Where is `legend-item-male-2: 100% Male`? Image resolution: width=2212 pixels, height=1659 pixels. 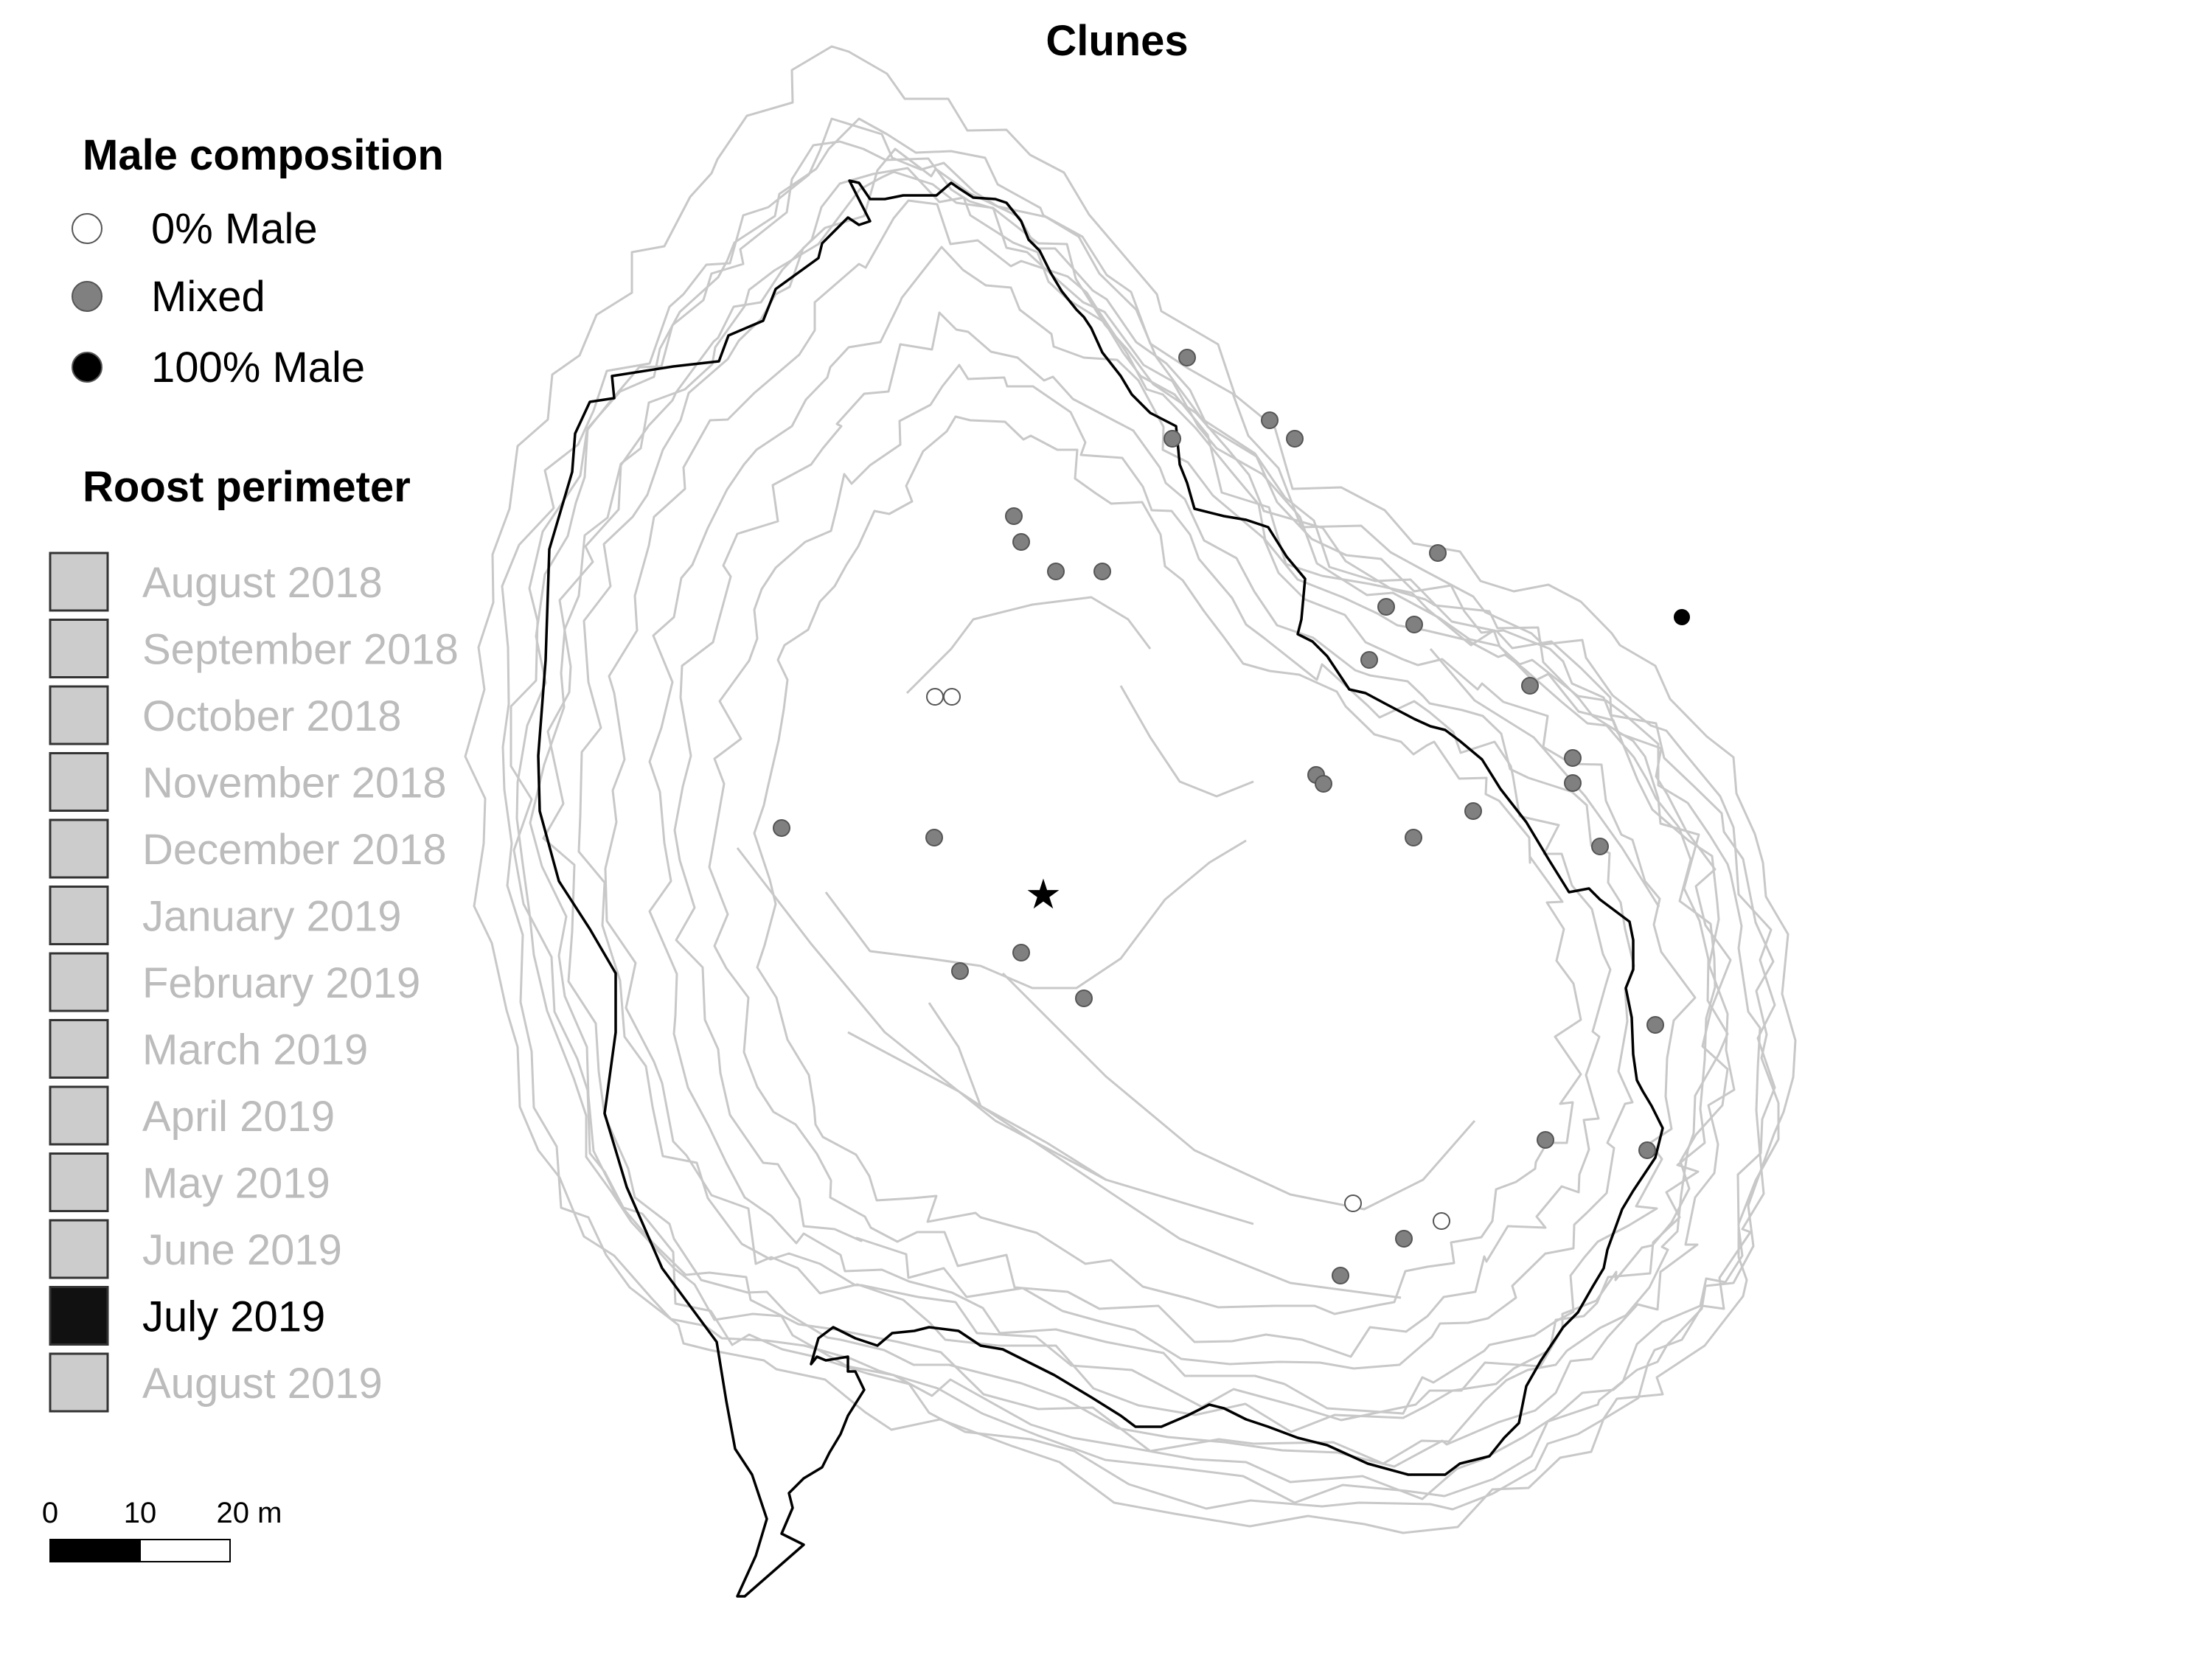
legend-item-male-2: 100% Male is located at coordinates (218, 368).